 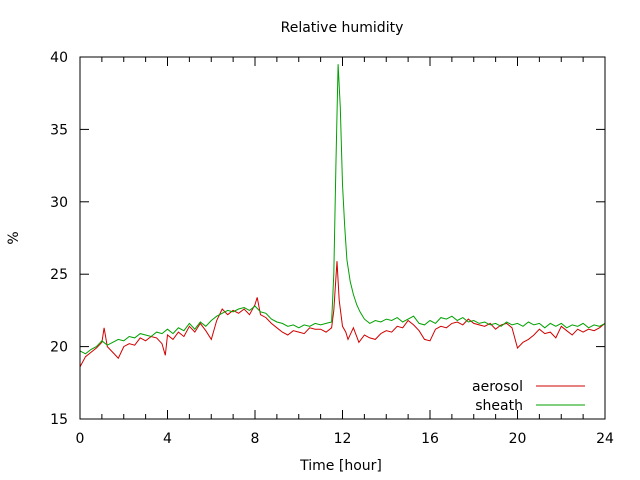 What do you see at coordinates (497, 387) in the screenshot?
I see `legend-label-aerosol: aerosol` at bounding box center [497, 387].